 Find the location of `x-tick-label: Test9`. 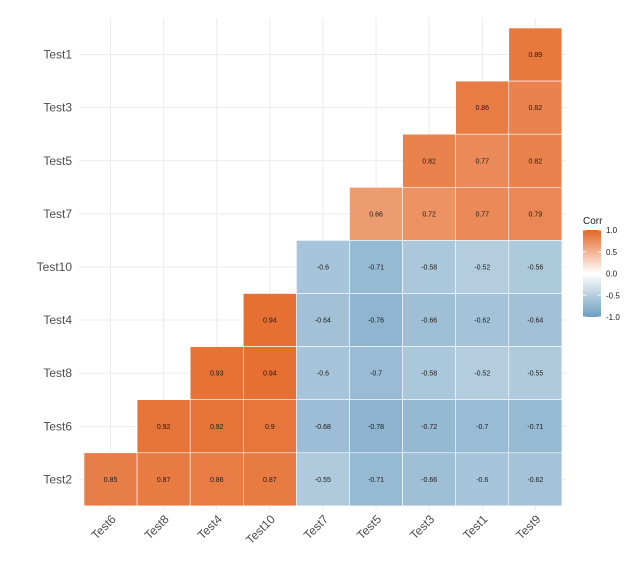

x-tick-label: Test9 is located at coordinates (528, 527).